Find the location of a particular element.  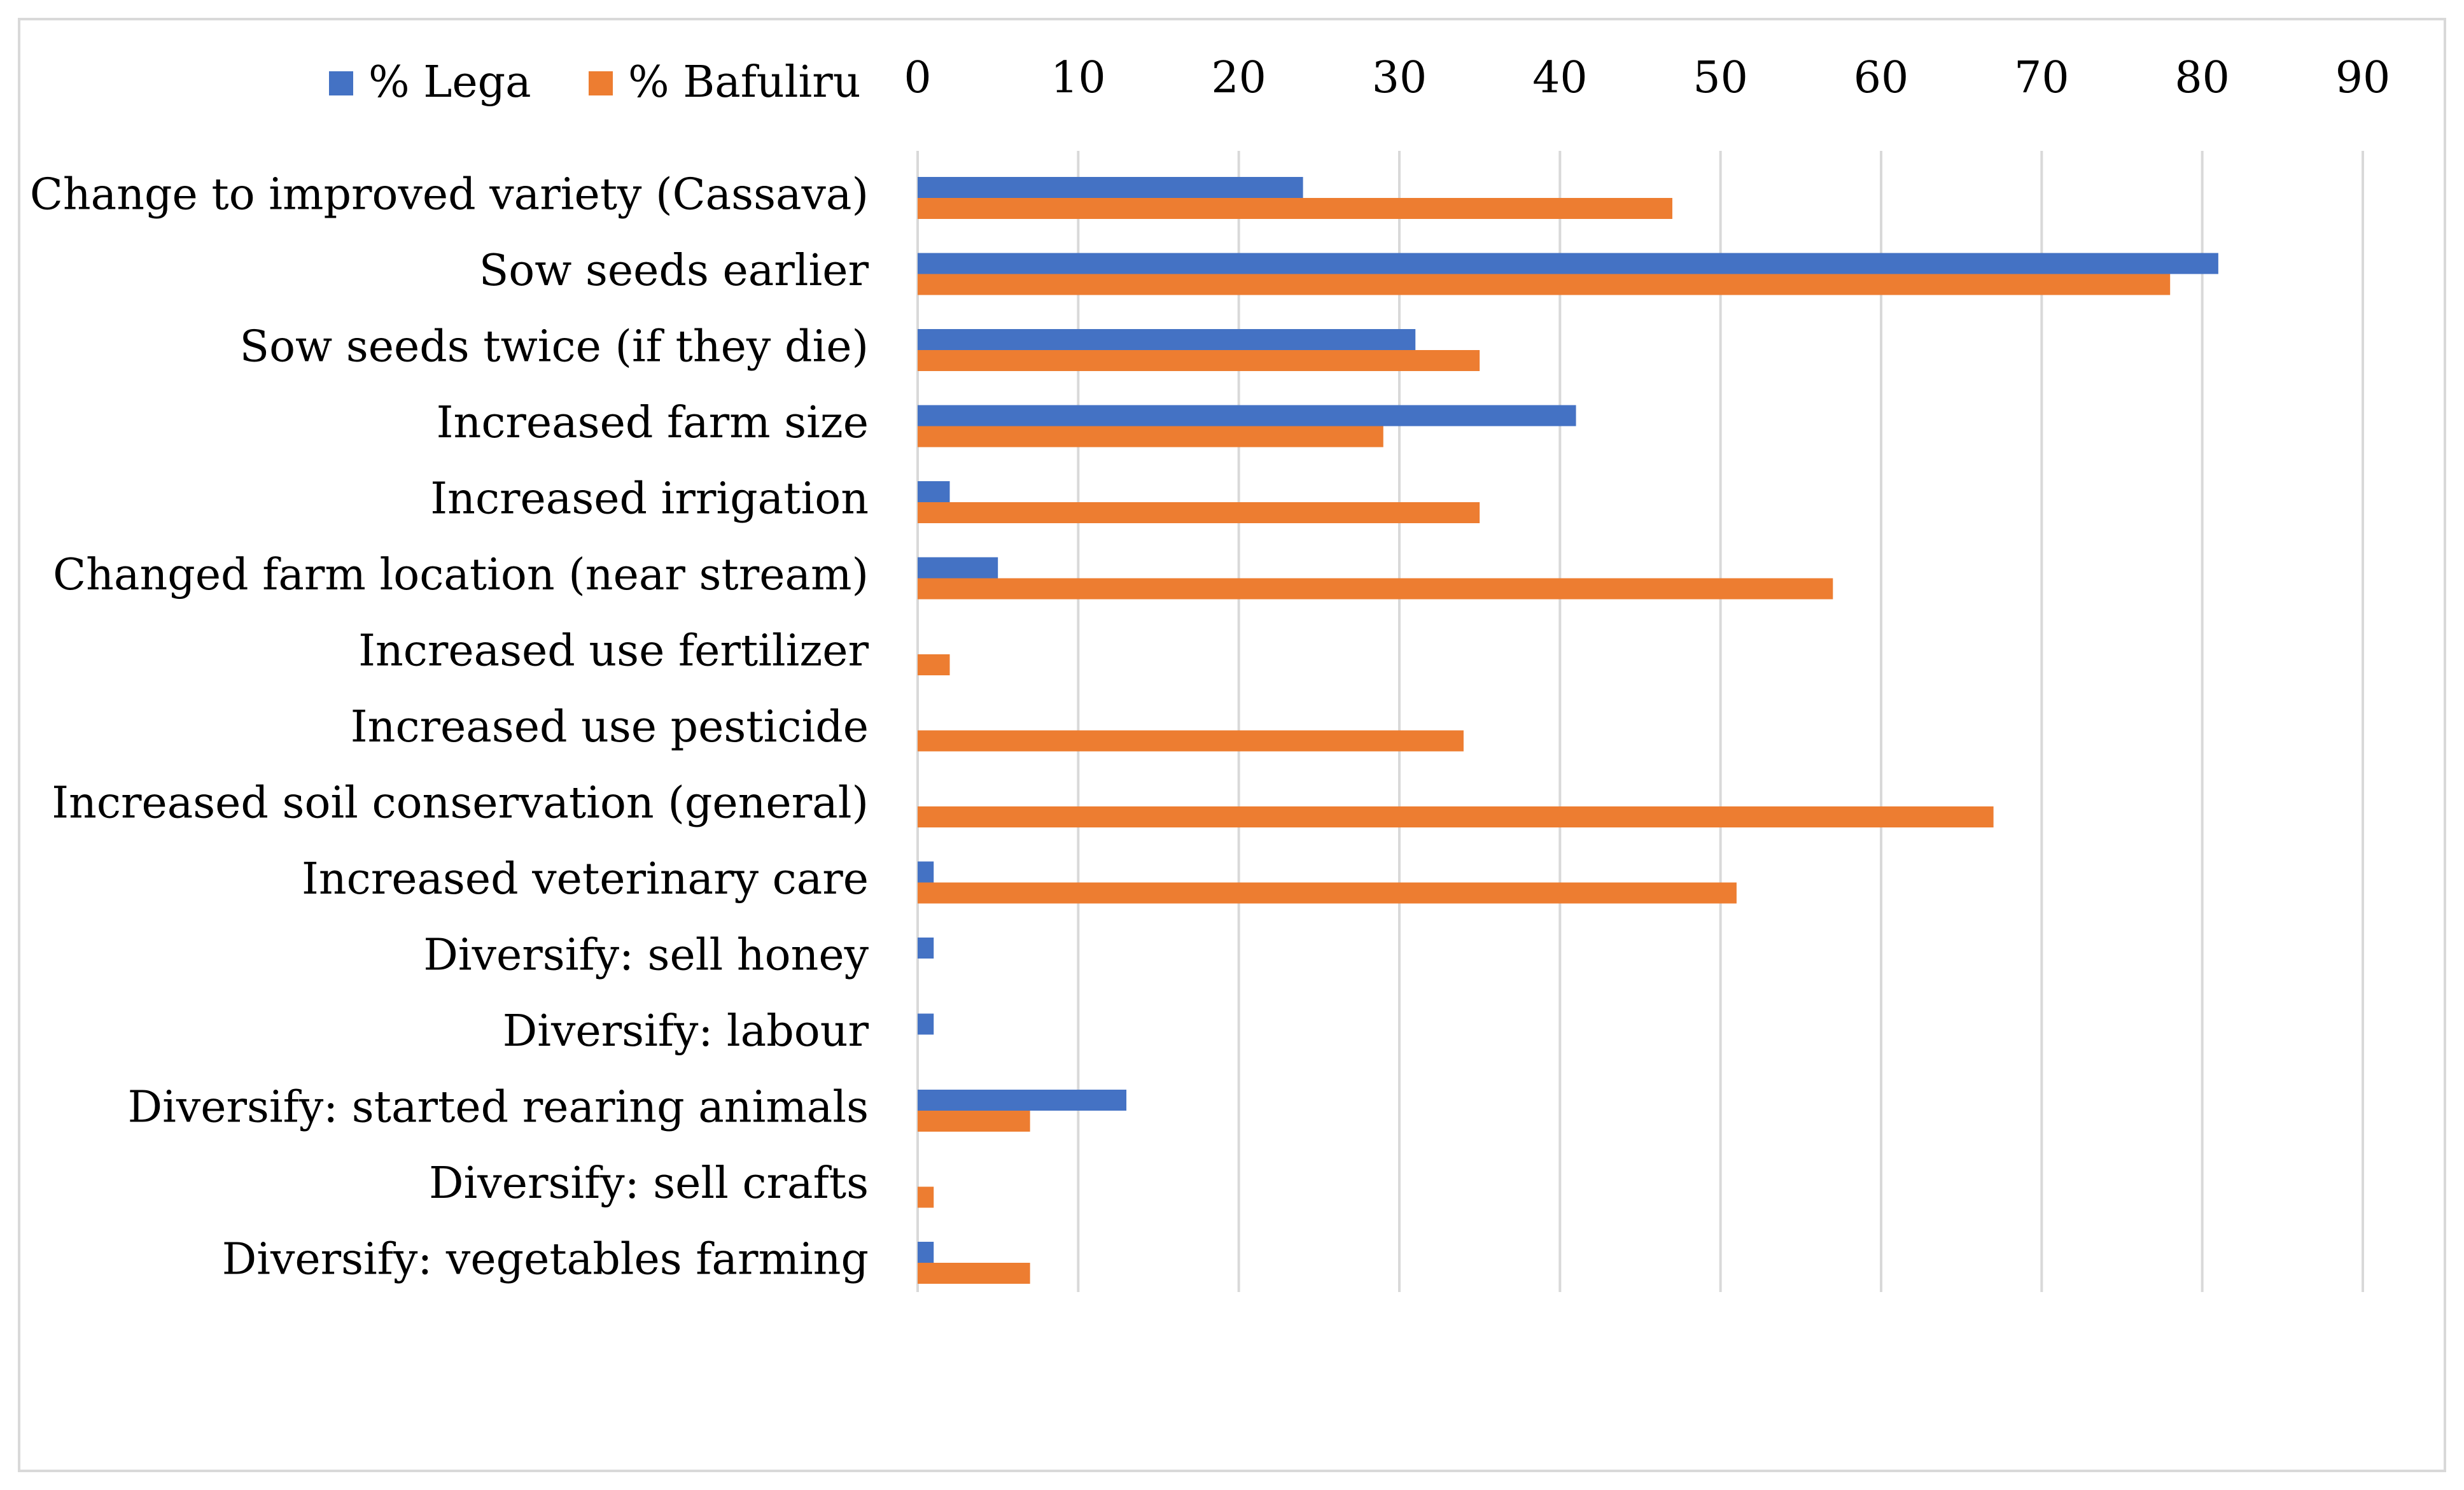

bar-bafuliru-diversify-started-rearing-animals is located at coordinates (974, 1121).